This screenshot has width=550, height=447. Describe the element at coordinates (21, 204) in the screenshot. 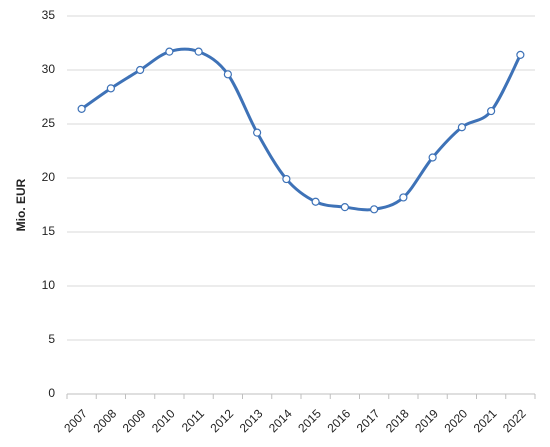

I see `y-axis-label: Mio. EUR` at that location.